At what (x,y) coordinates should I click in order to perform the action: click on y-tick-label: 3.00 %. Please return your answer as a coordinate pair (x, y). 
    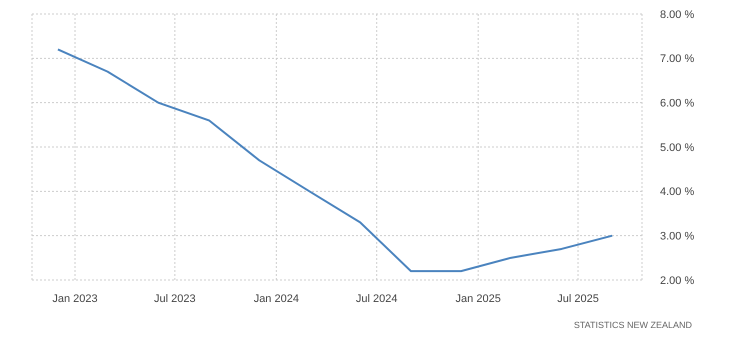
    Looking at the image, I should click on (677, 236).